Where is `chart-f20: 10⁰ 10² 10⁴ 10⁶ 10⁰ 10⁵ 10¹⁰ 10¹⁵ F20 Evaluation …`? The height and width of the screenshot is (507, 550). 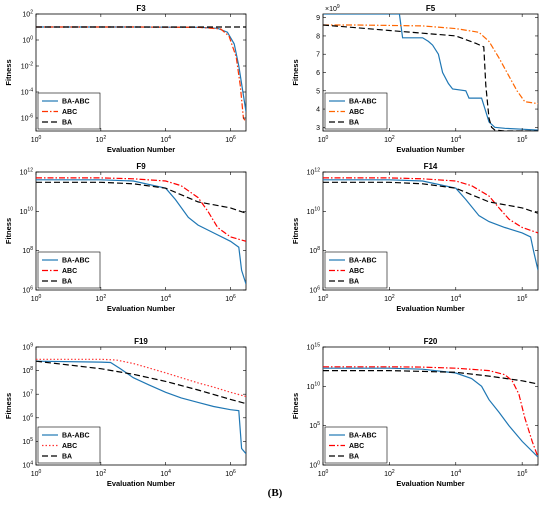
chart-f20: 10⁰ 10² 10⁴ 10⁶ 10⁰ 10⁵ 10¹⁰ 10¹⁵ F20 Evaluation … is located at coordinates (415, 412).